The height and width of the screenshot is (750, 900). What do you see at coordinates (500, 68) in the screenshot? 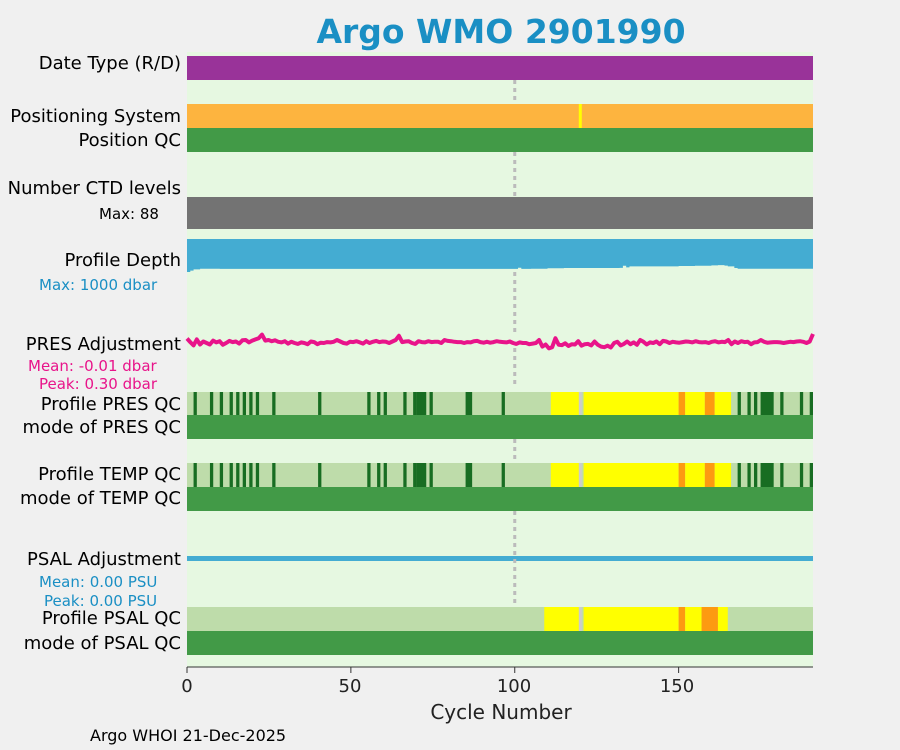
I see `date-type-bar` at bounding box center [500, 68].